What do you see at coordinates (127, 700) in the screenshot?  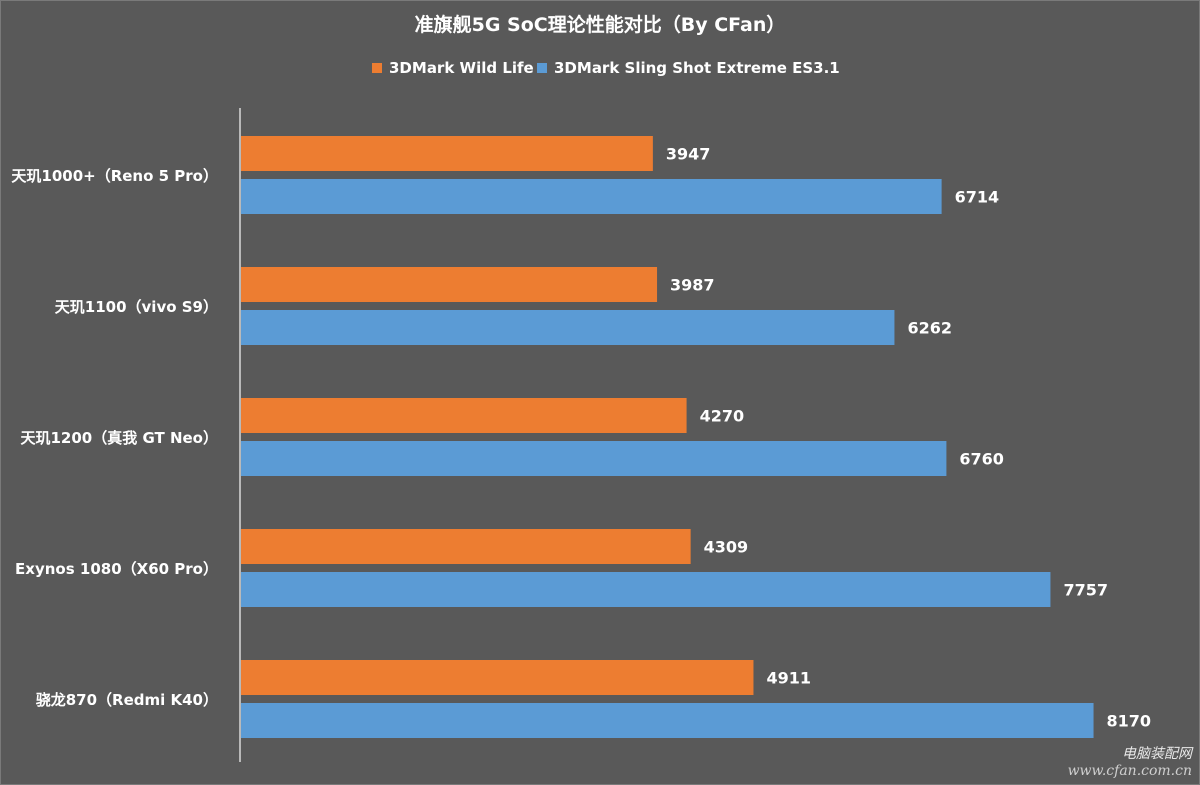 I see `category-label: 骁龙870（Redmi K40）` at bounding box center [127, 700].